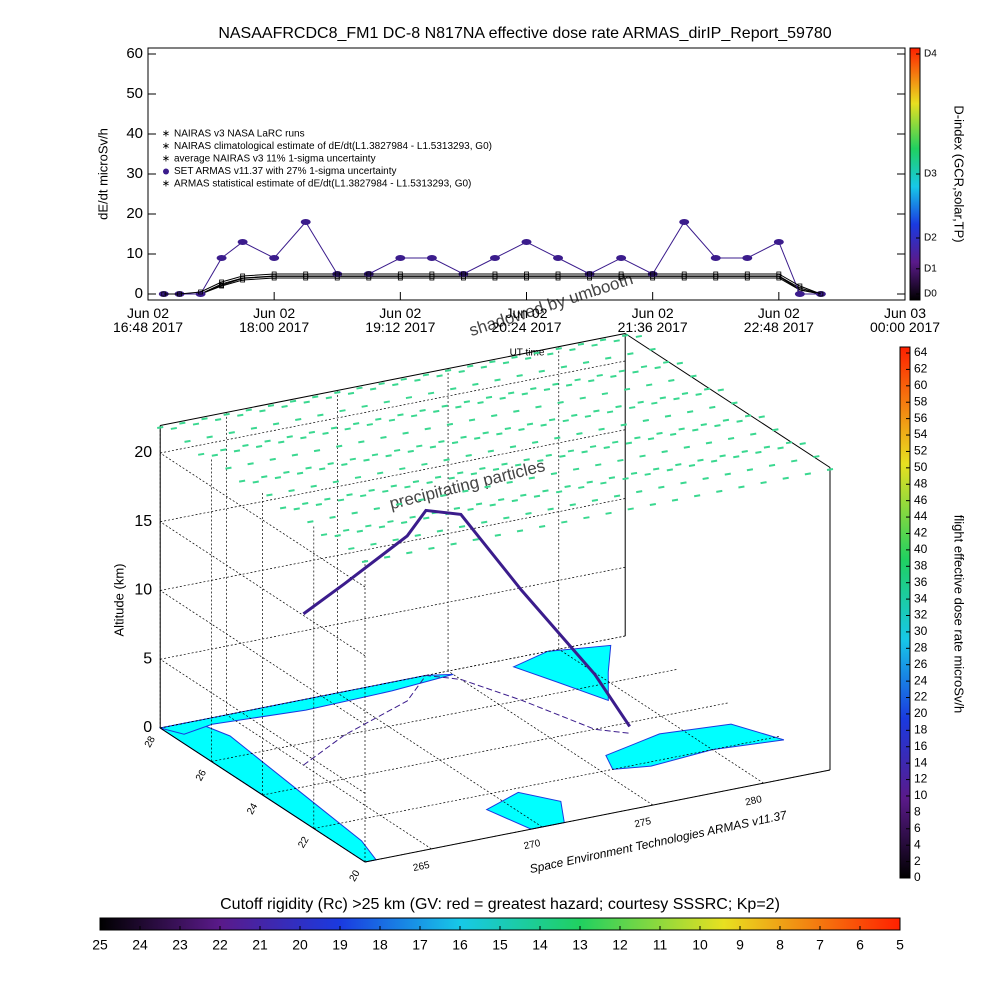 Image resolution: width=1000 pixels, height=1000 pixels. I want to click on colorbar-tick-label: 16, so click(460, 945).